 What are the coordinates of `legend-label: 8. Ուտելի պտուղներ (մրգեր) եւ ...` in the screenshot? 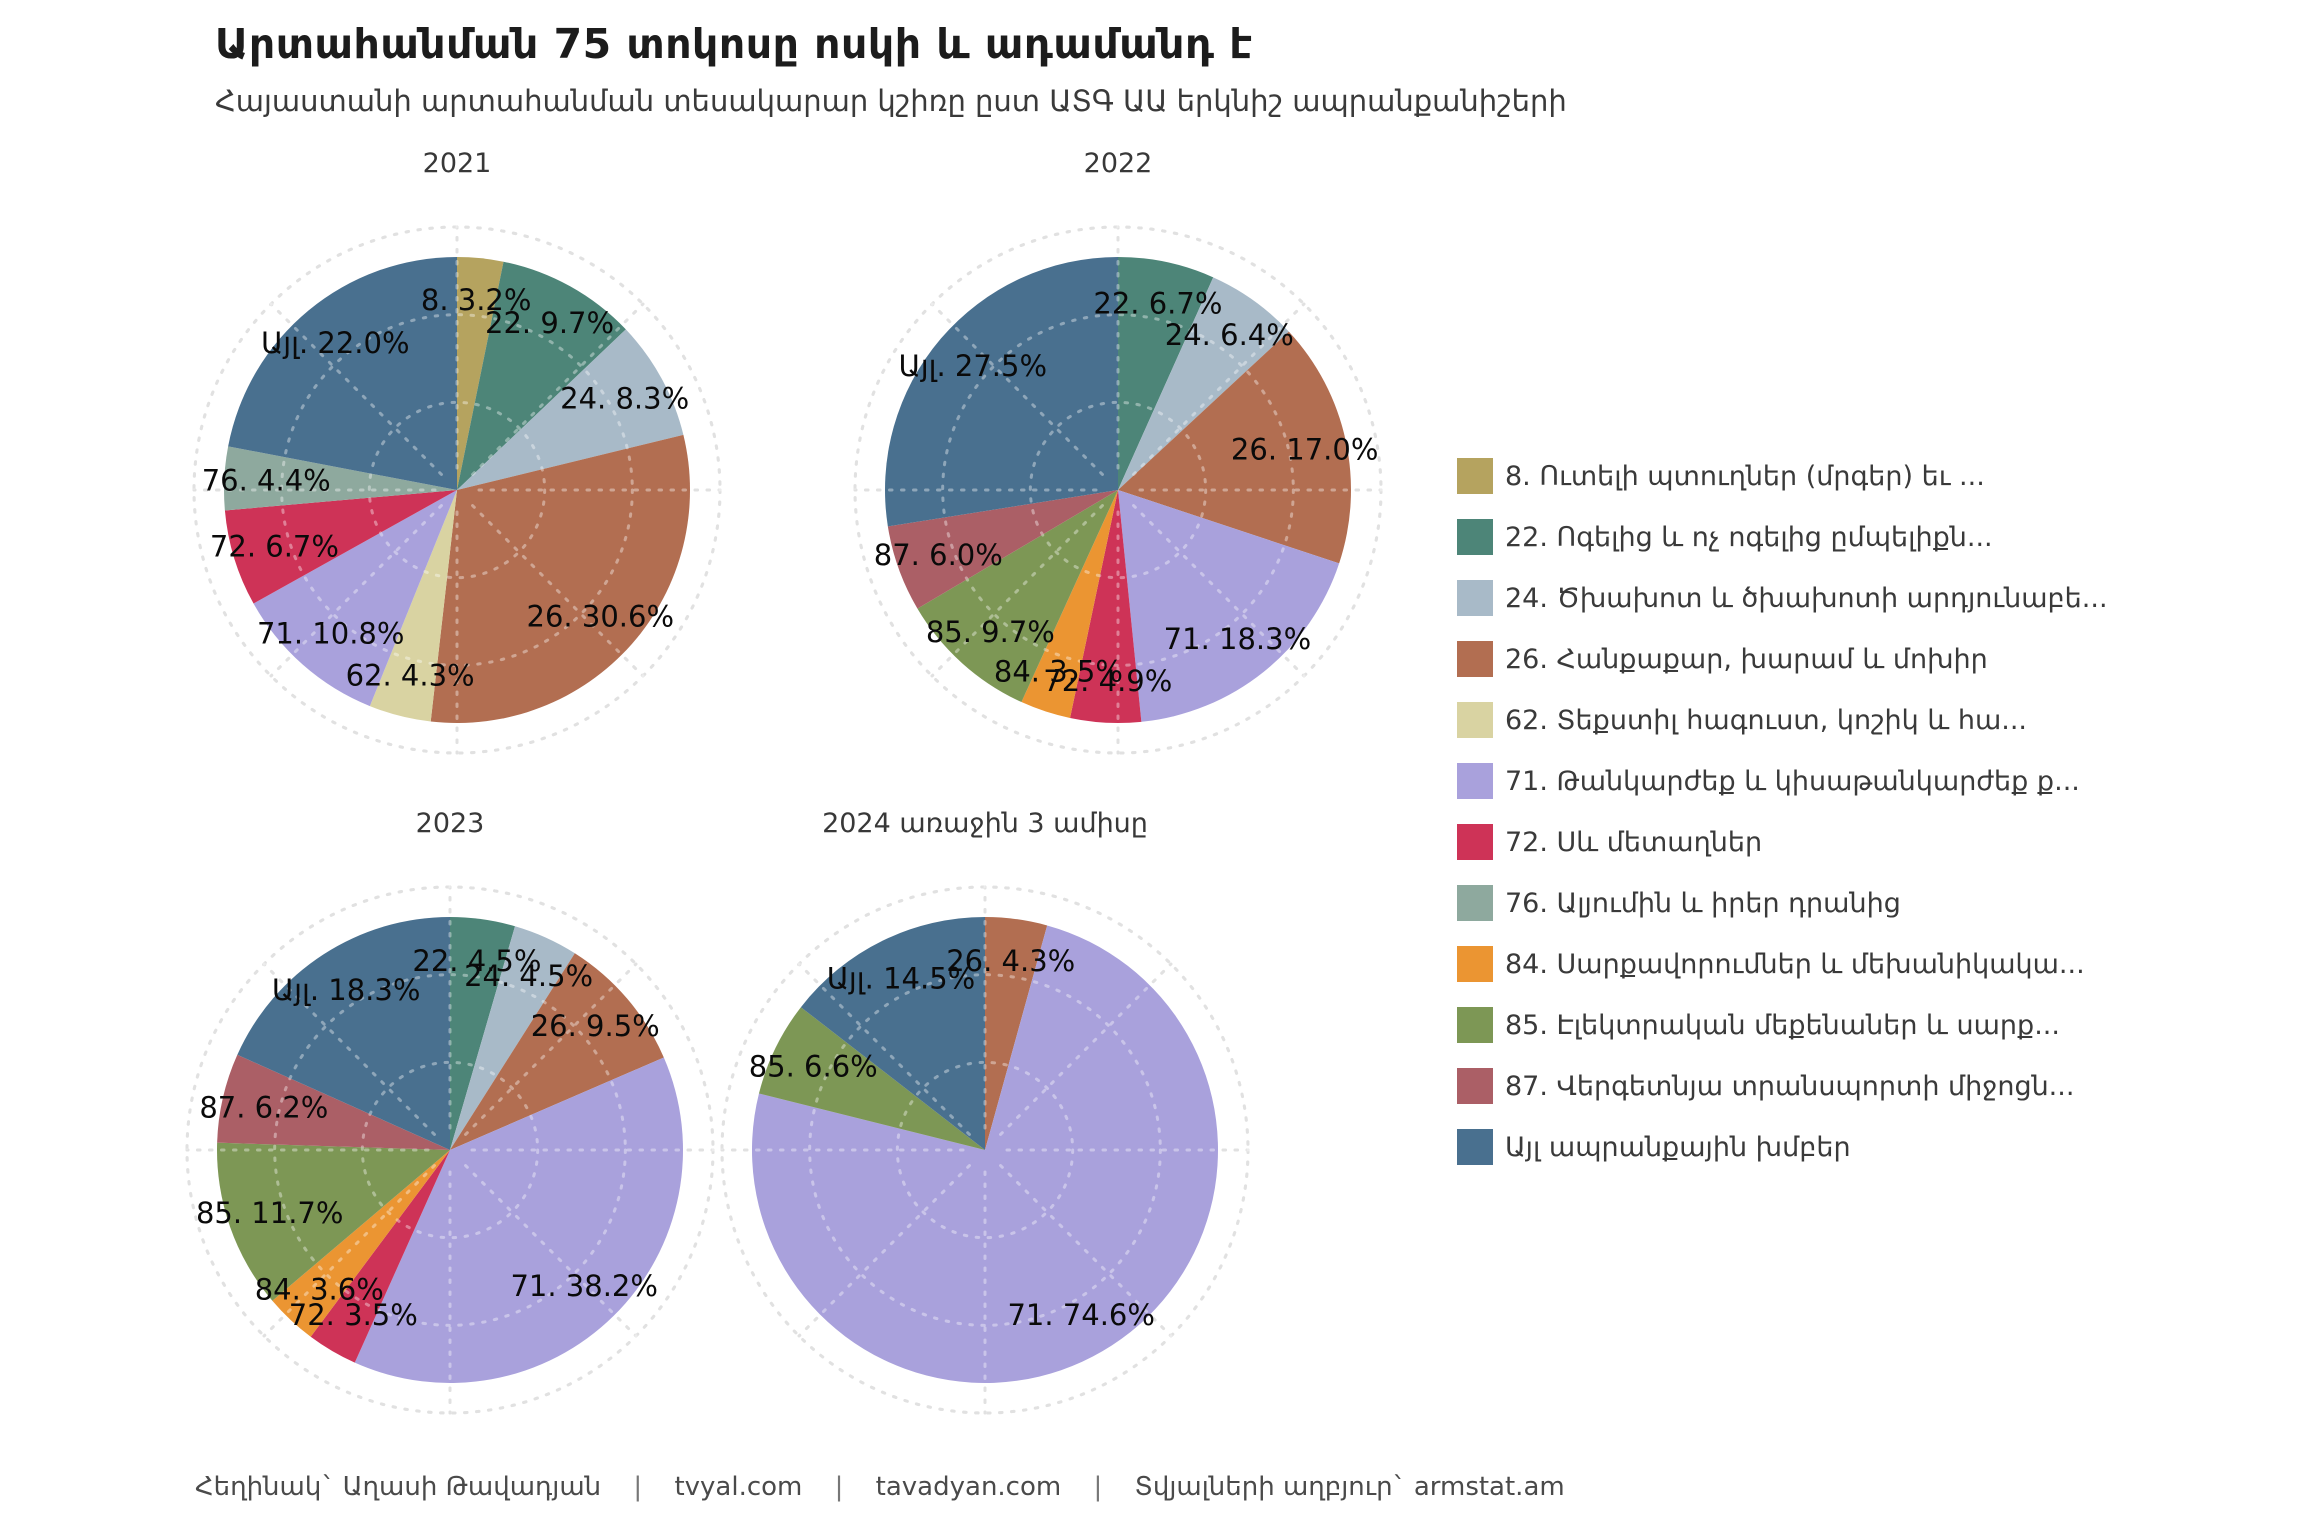 It's located at (1745, 476).